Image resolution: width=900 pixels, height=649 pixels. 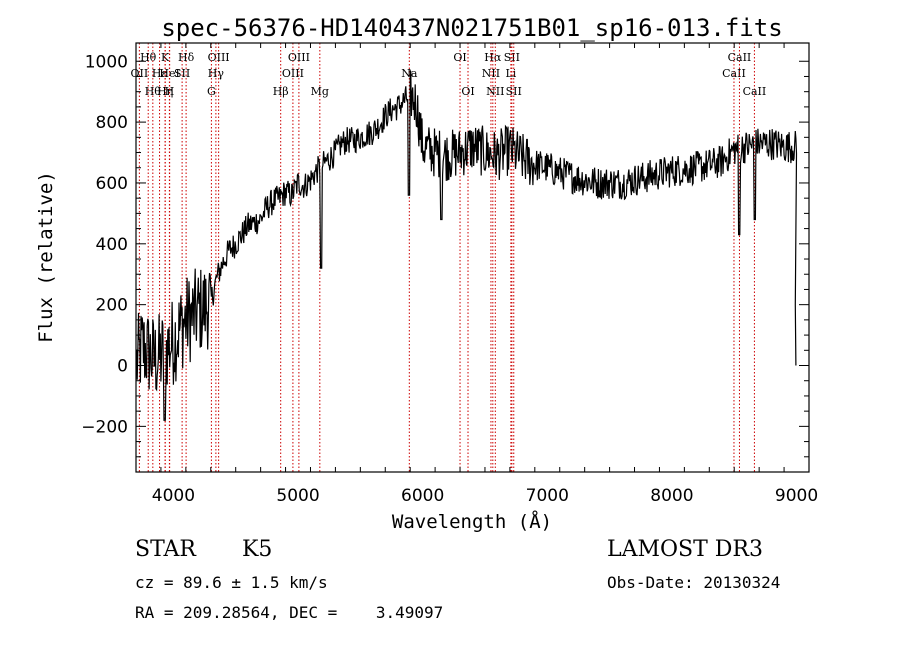 What do you see at coordinates (320, 91) in the screenshot?
I see `line-marker-label: Mg` at bounding box center [320, 91].